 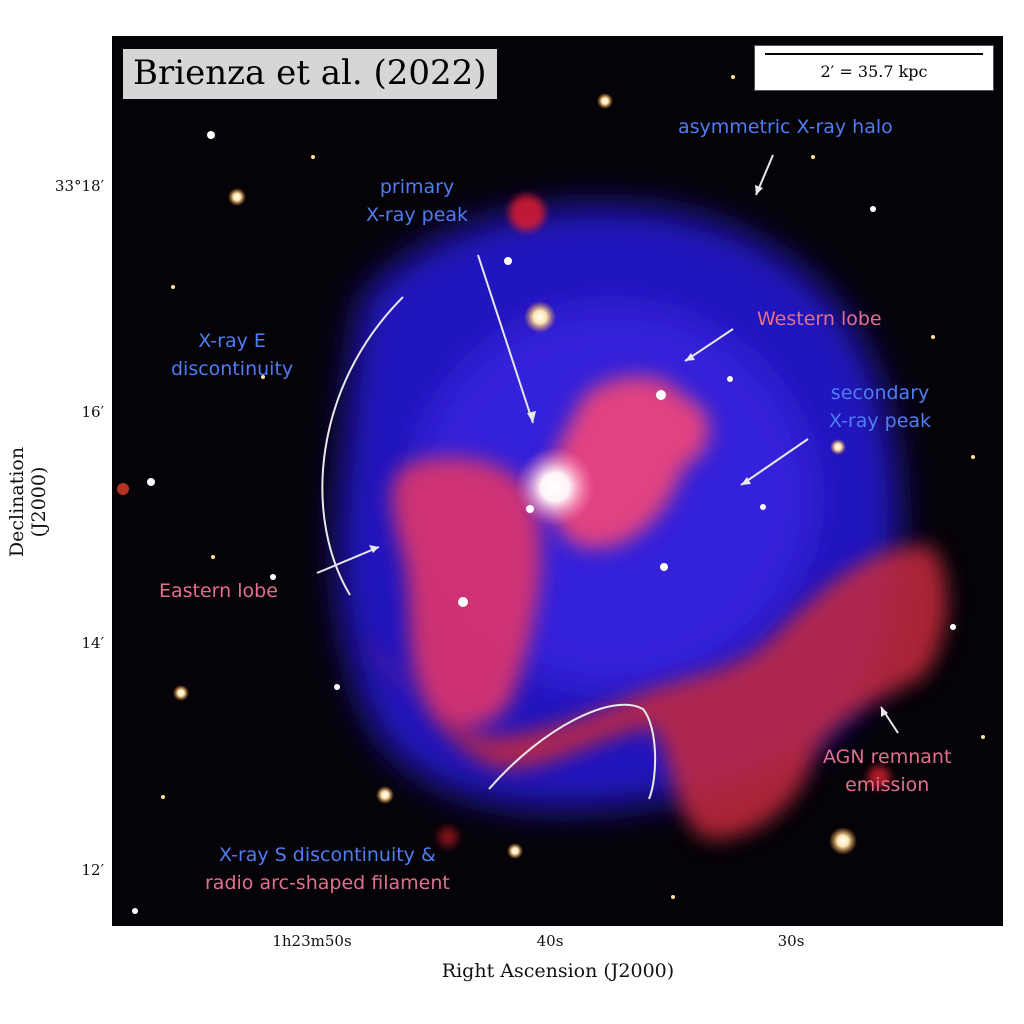 I want to click on y-axis-label: Declination (J2000), so click(x=28, y=502).